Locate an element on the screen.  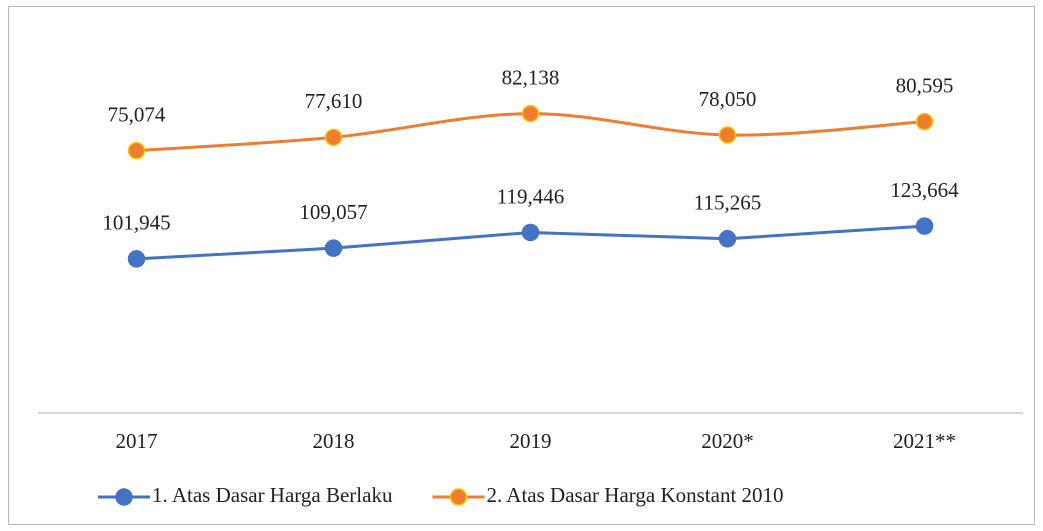
x-tick-label: 2020* is located at coordinates (727, 441).